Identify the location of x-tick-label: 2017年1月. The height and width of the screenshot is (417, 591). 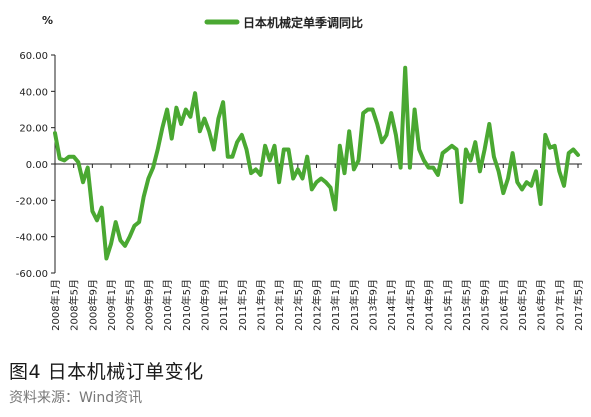
(559, 305).